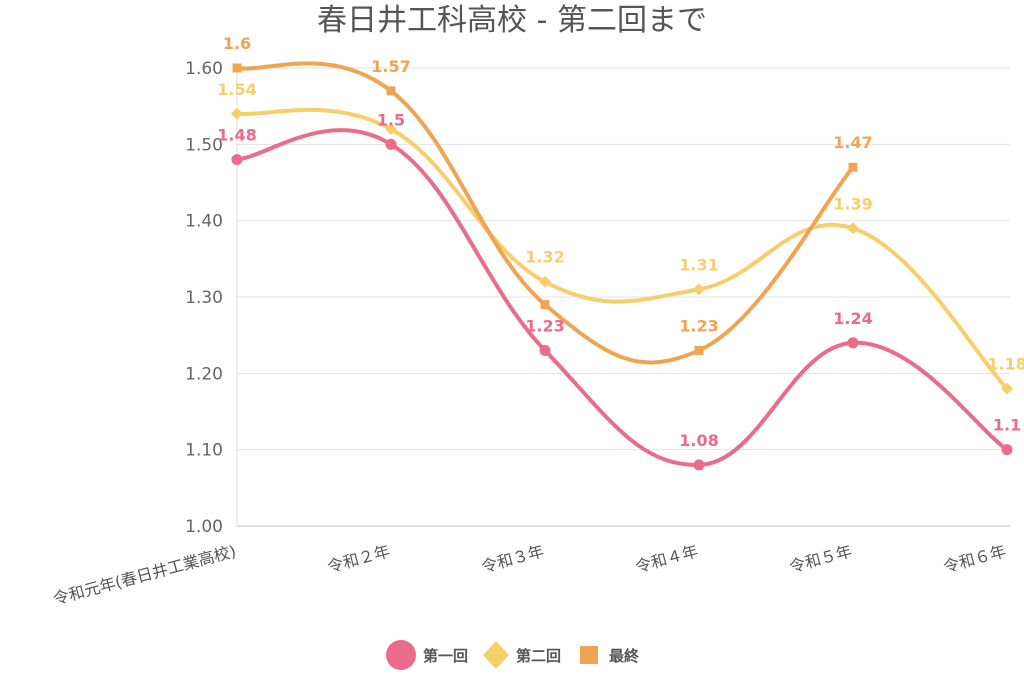 Image resolution: width=1024 pixels, height=683 pixels. I want to click on x-tick-label: 令和３年, so click(512, 559).